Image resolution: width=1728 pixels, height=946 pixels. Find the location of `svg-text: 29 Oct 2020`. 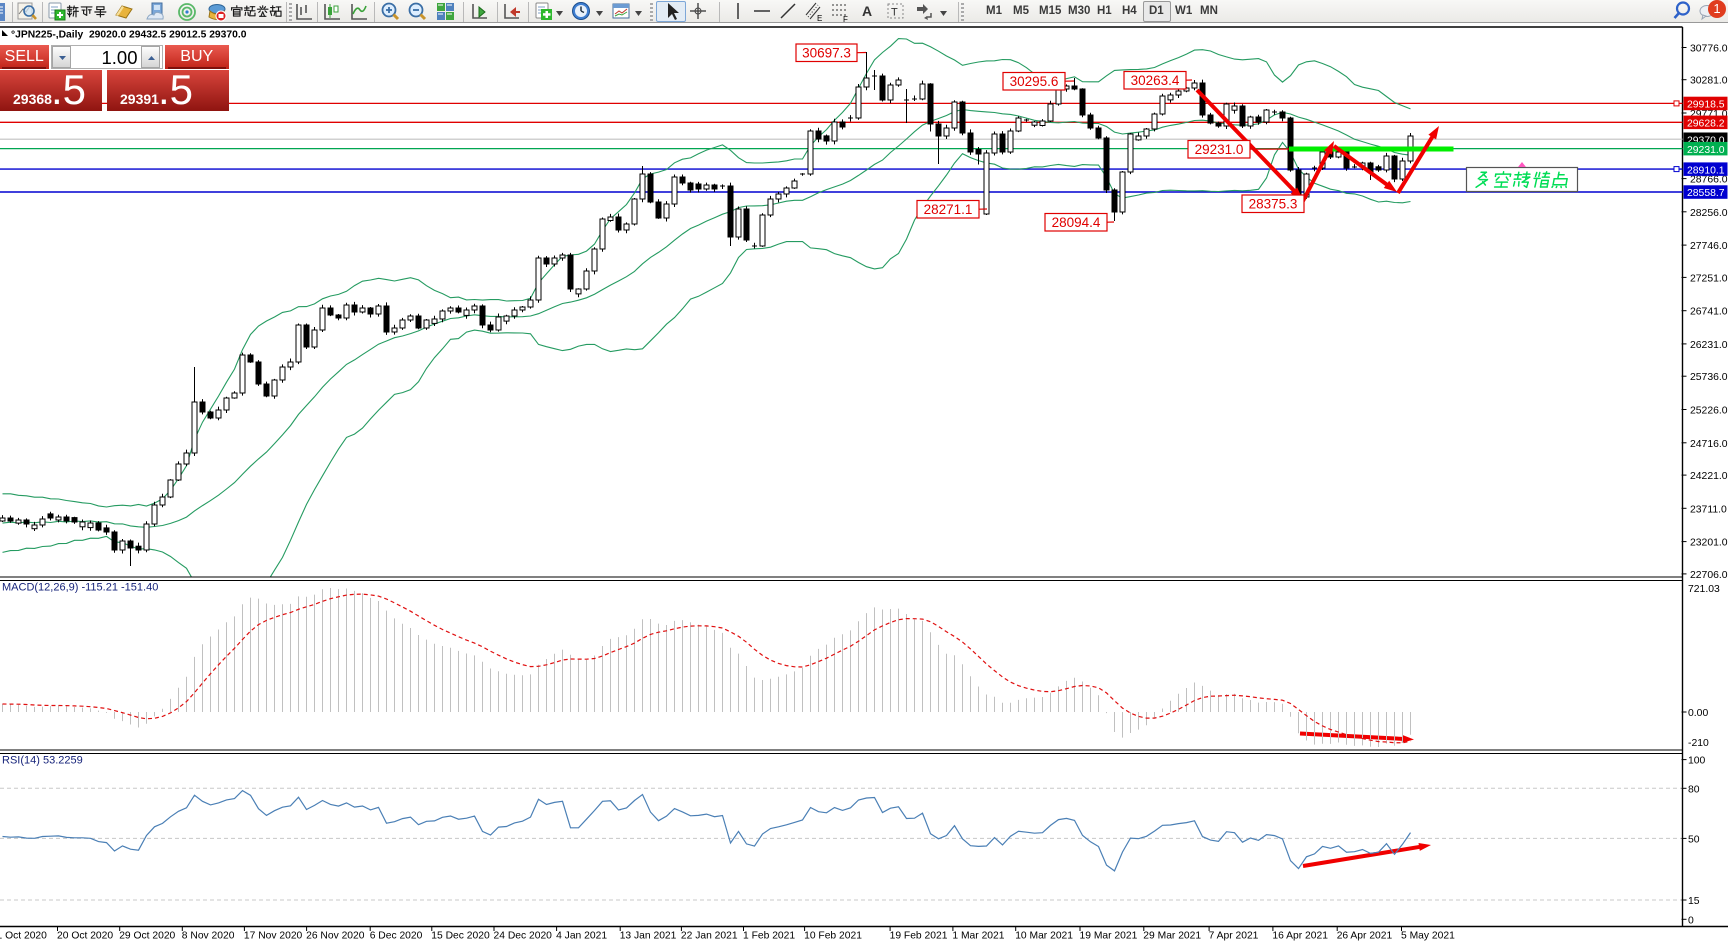

svg-text: 29 Oct 2020 is located at coordinates (147, 936).